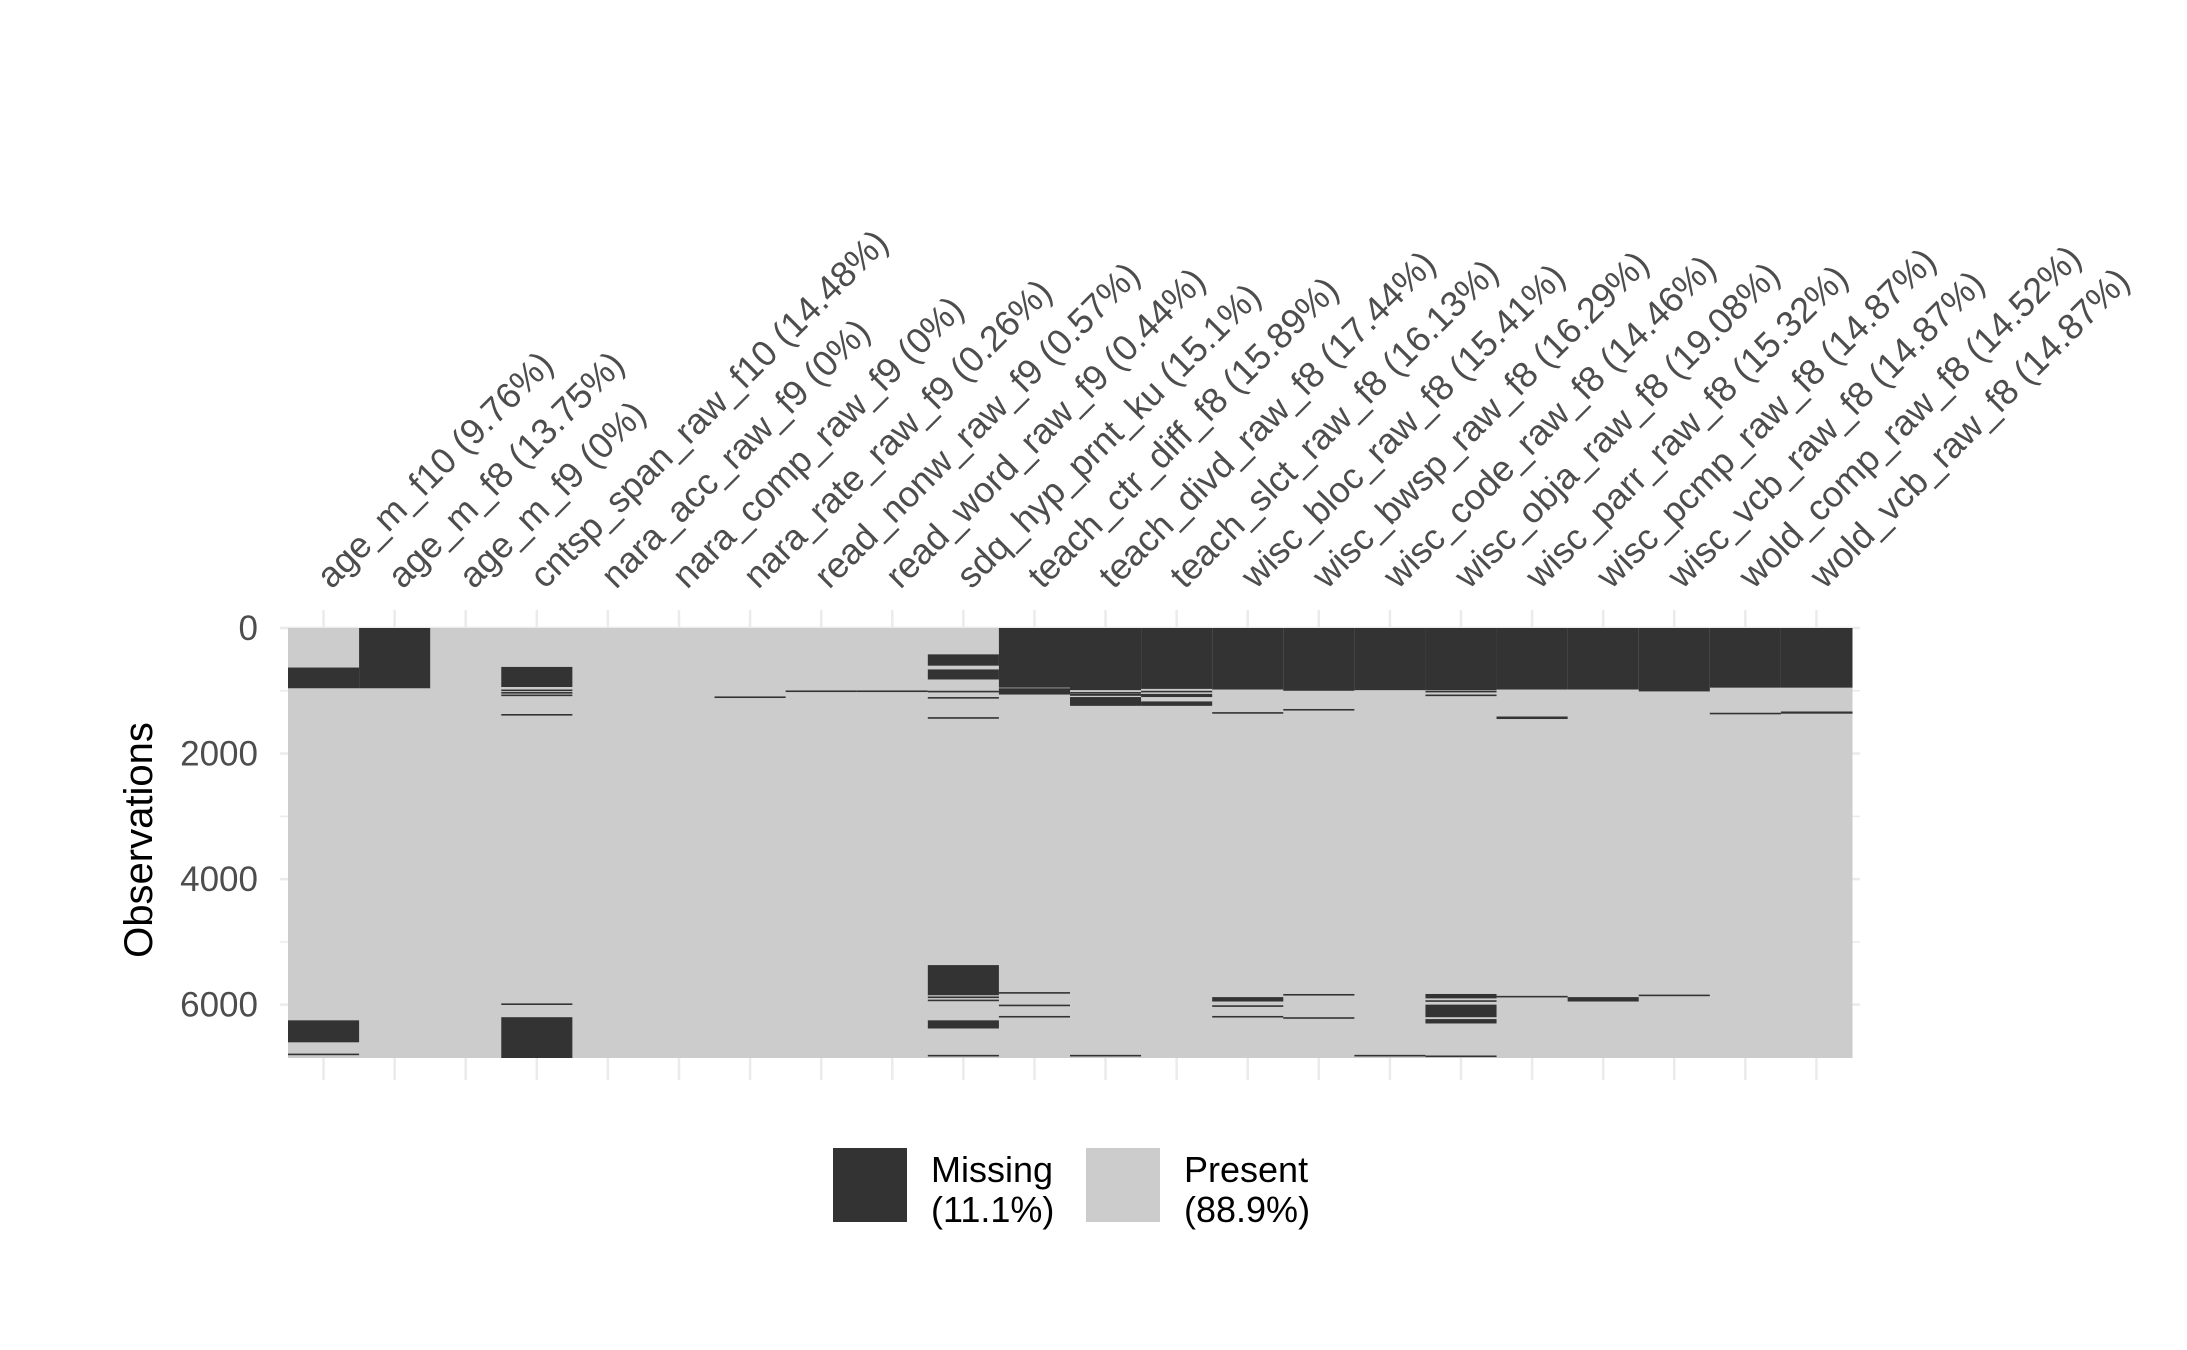  What do you see at coordinates (219, 754) in the screenshot?
I see `y-tick-label: 2000` at bounding box center [219, 754].